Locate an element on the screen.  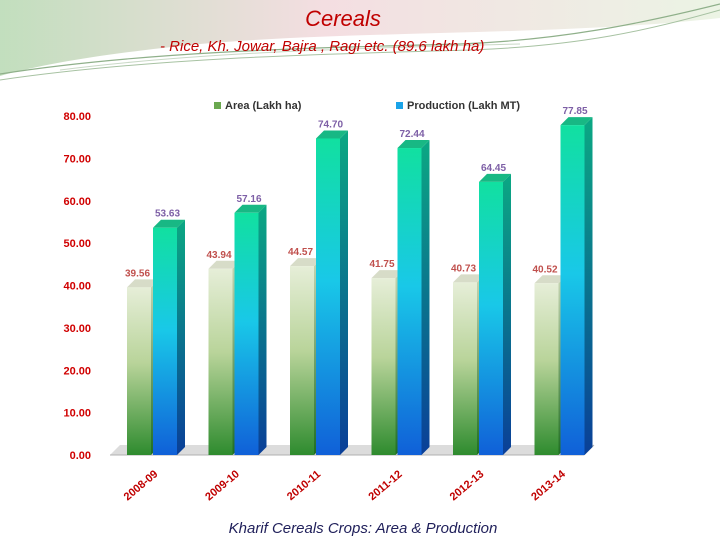
production-bar-value-label: 57.16 is located at coordinates (249, 199).